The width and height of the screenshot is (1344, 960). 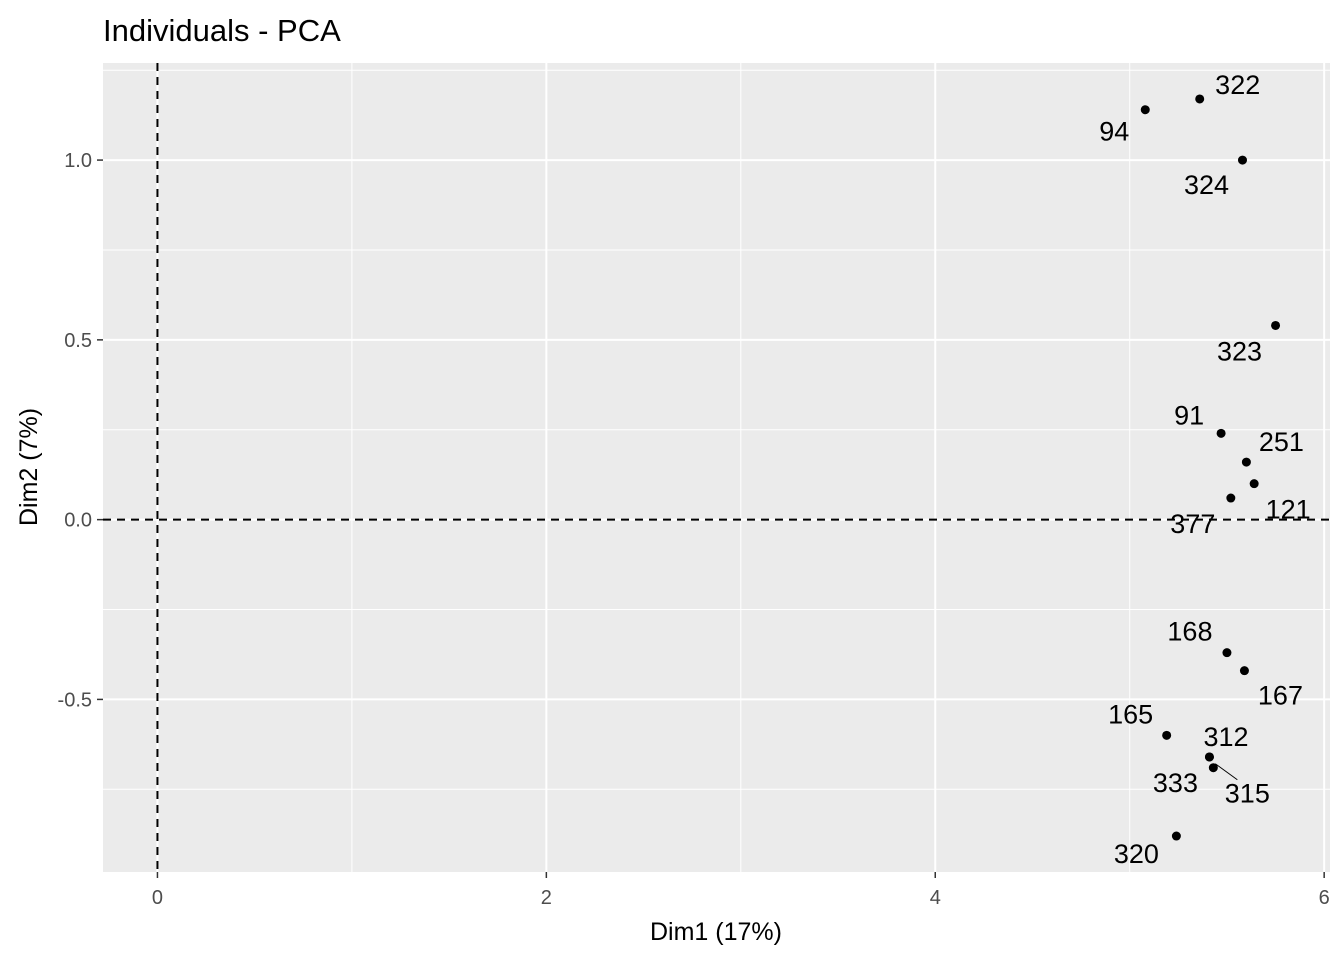 What do you see at coordinates (78, 341) in the screenshot?
I see `y-tick-label: 0.5` at bounding box center [78, 341].